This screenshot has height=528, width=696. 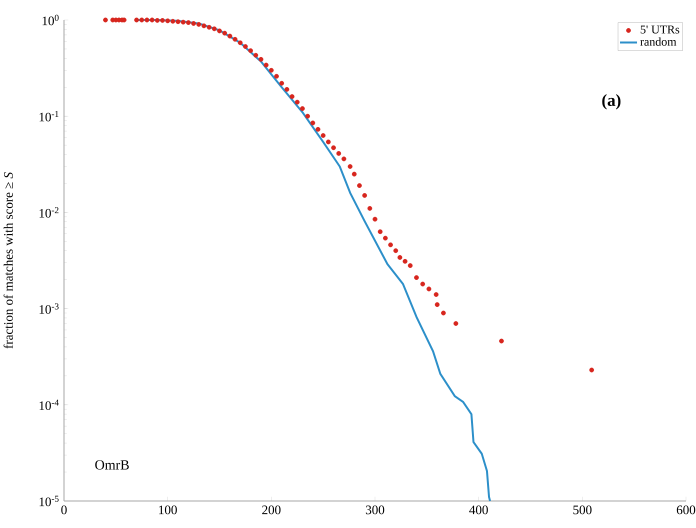 What do you see at coordinates (49, 116) in the screenshot?
I see `y-tick-label: 10$^{-1}$` at bounding box center [49, 116].